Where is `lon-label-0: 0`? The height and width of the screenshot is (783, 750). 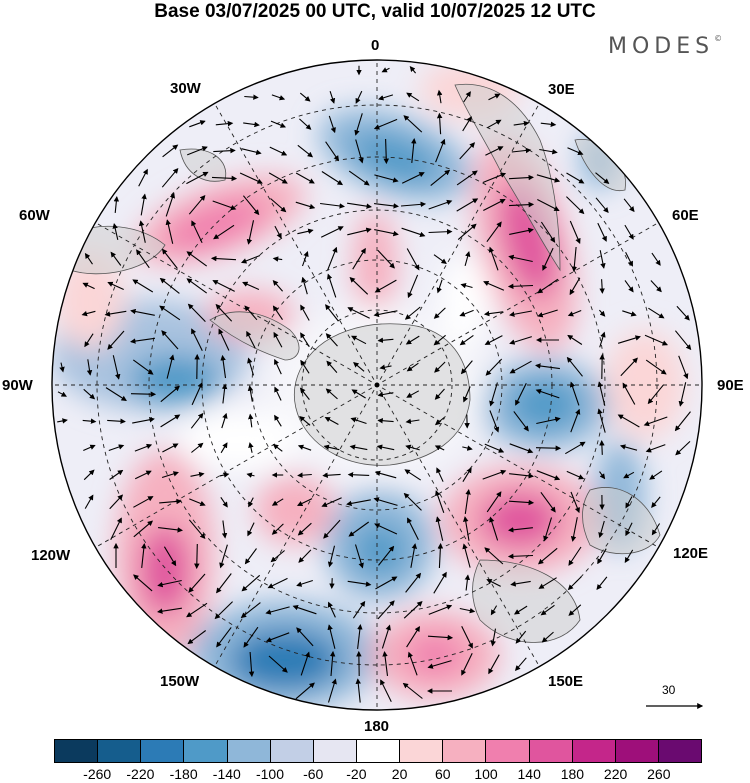
lon-label-0: 0 is located at coordinates (375, 45).